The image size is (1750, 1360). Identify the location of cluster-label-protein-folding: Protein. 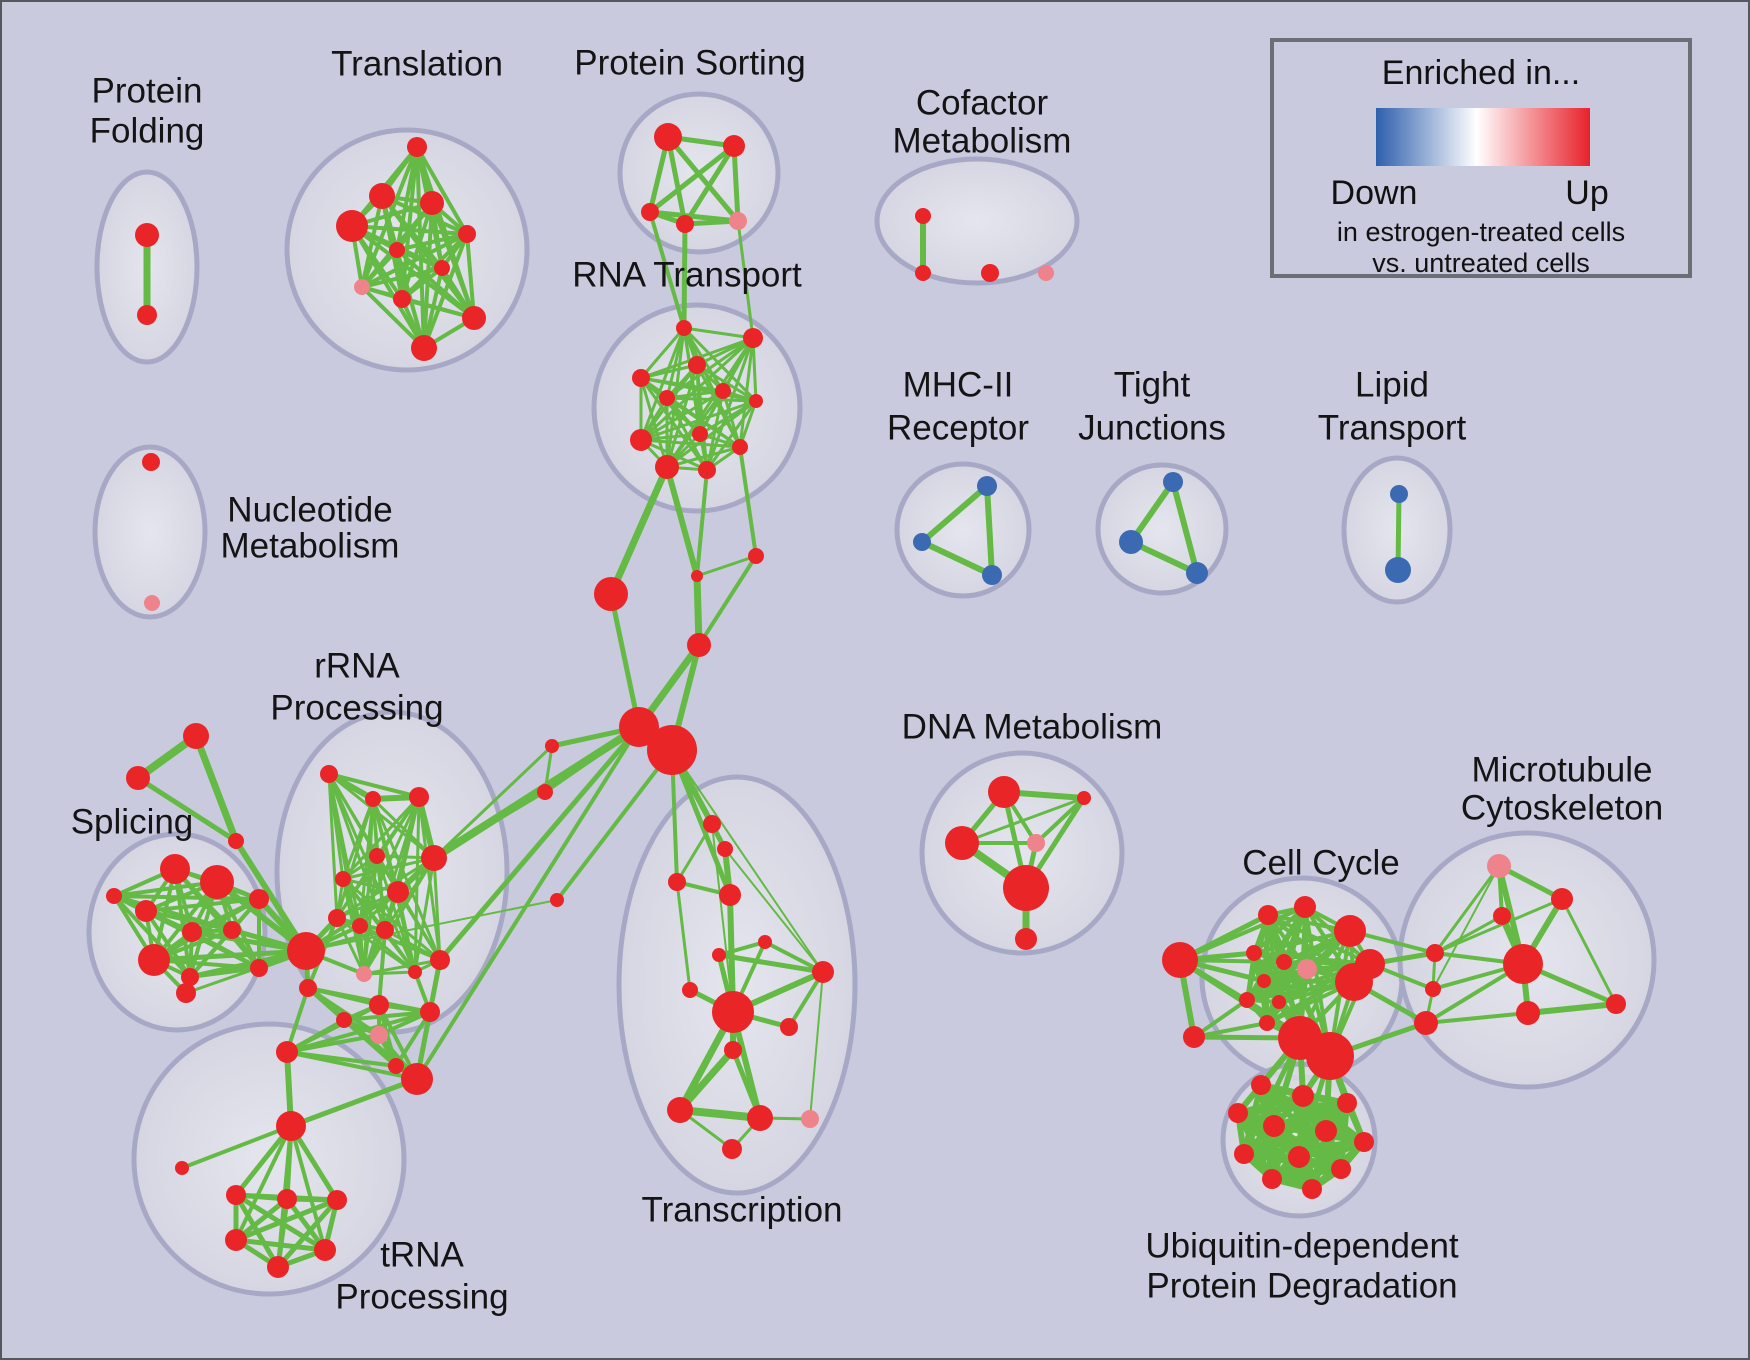
(147, 91).